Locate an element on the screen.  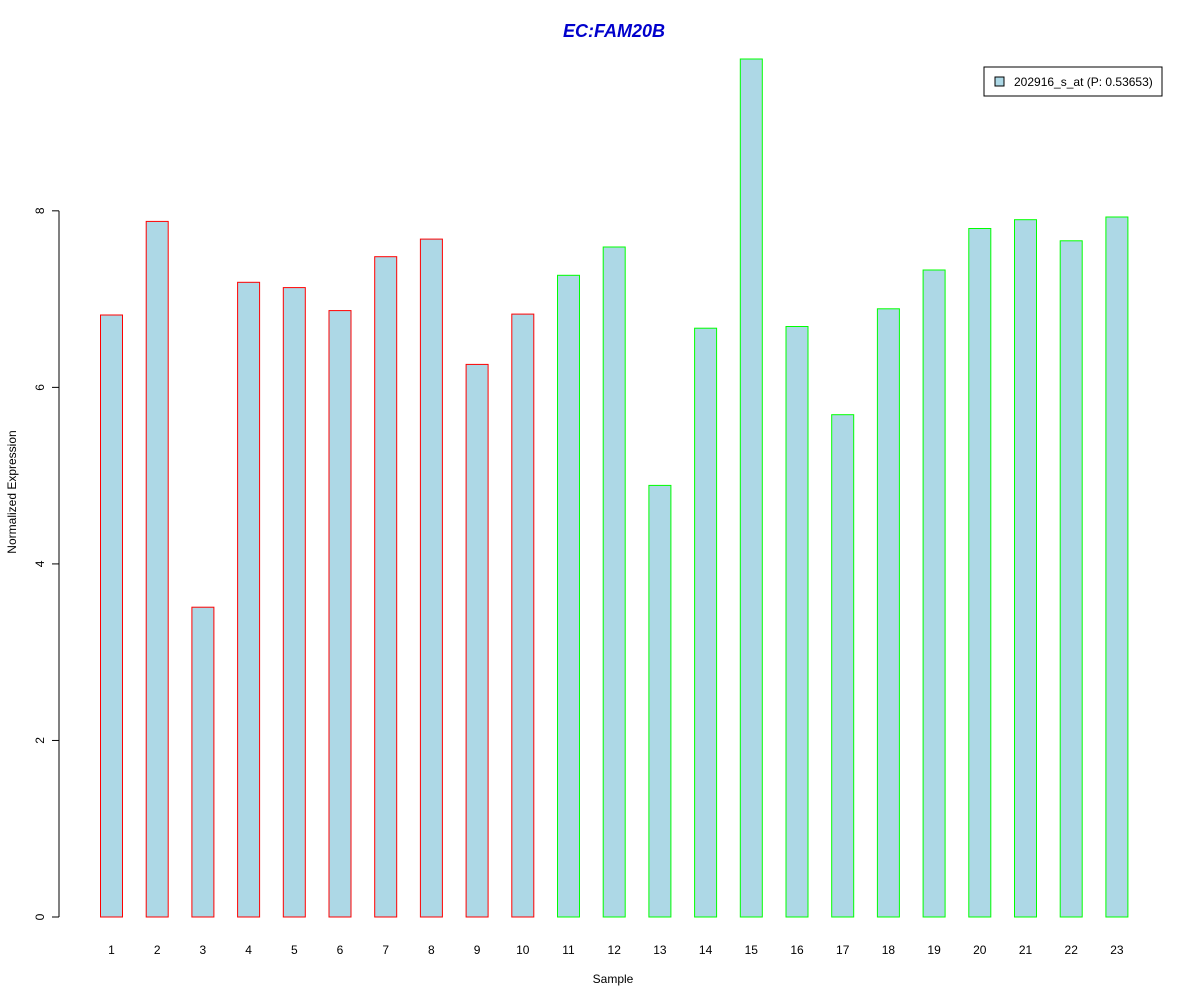
y-tick-label: 0 is located at coordinates (40, 916).